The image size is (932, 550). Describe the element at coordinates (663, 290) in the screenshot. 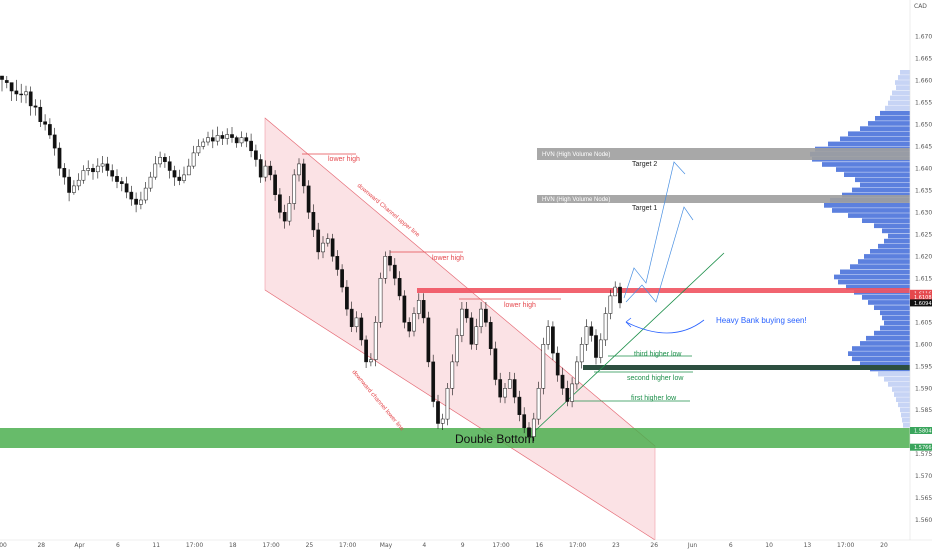

I see `resistance-line` at that location.